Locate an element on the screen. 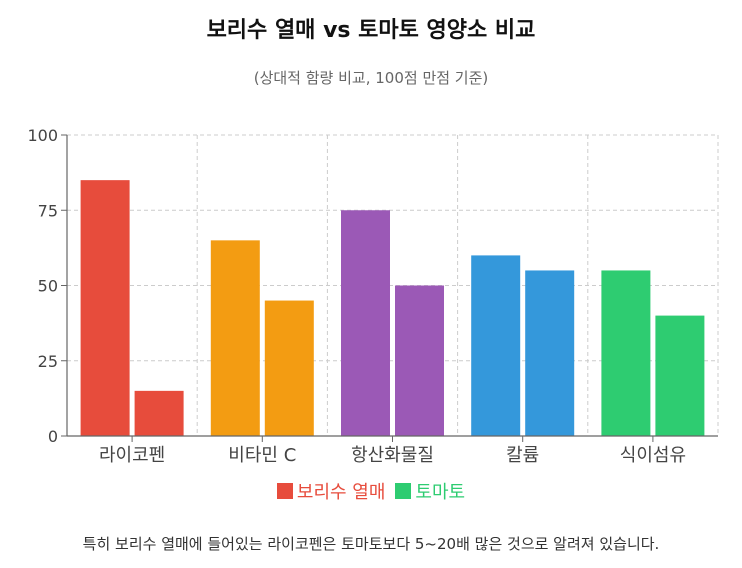  legend-item-series-1: 보리수 열매 is located at coordinates (331, 491).